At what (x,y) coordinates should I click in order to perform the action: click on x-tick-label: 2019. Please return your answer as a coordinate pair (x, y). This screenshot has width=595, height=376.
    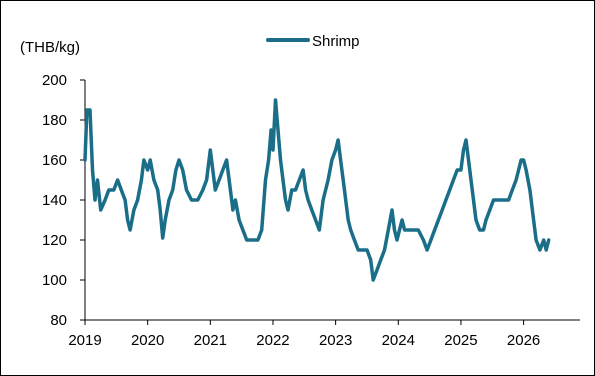
    Looking at the image, I should click on (84, 340).